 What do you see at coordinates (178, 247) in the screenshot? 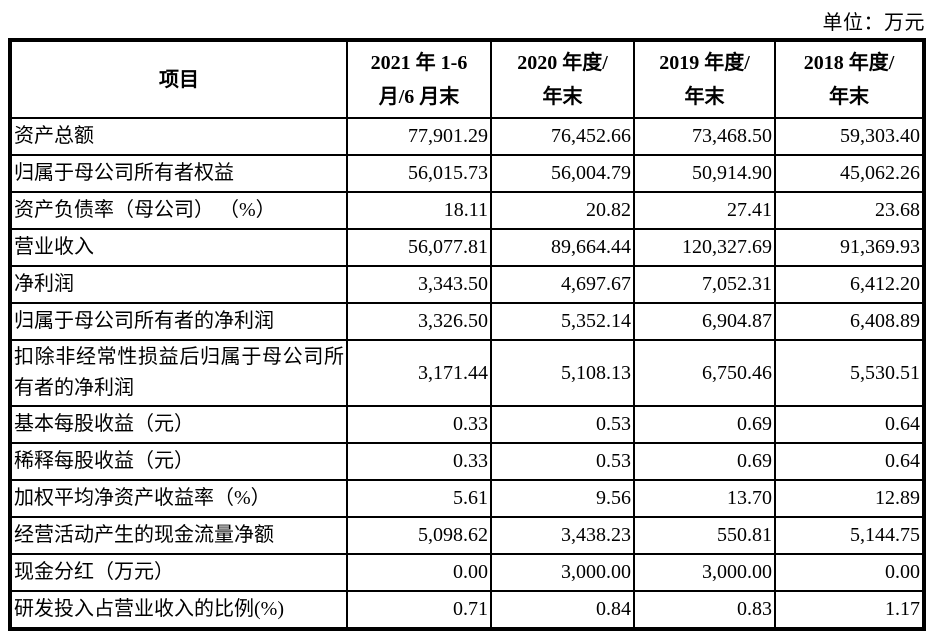
I see `row-label: 营业收入` at bounding box center [178, 247].